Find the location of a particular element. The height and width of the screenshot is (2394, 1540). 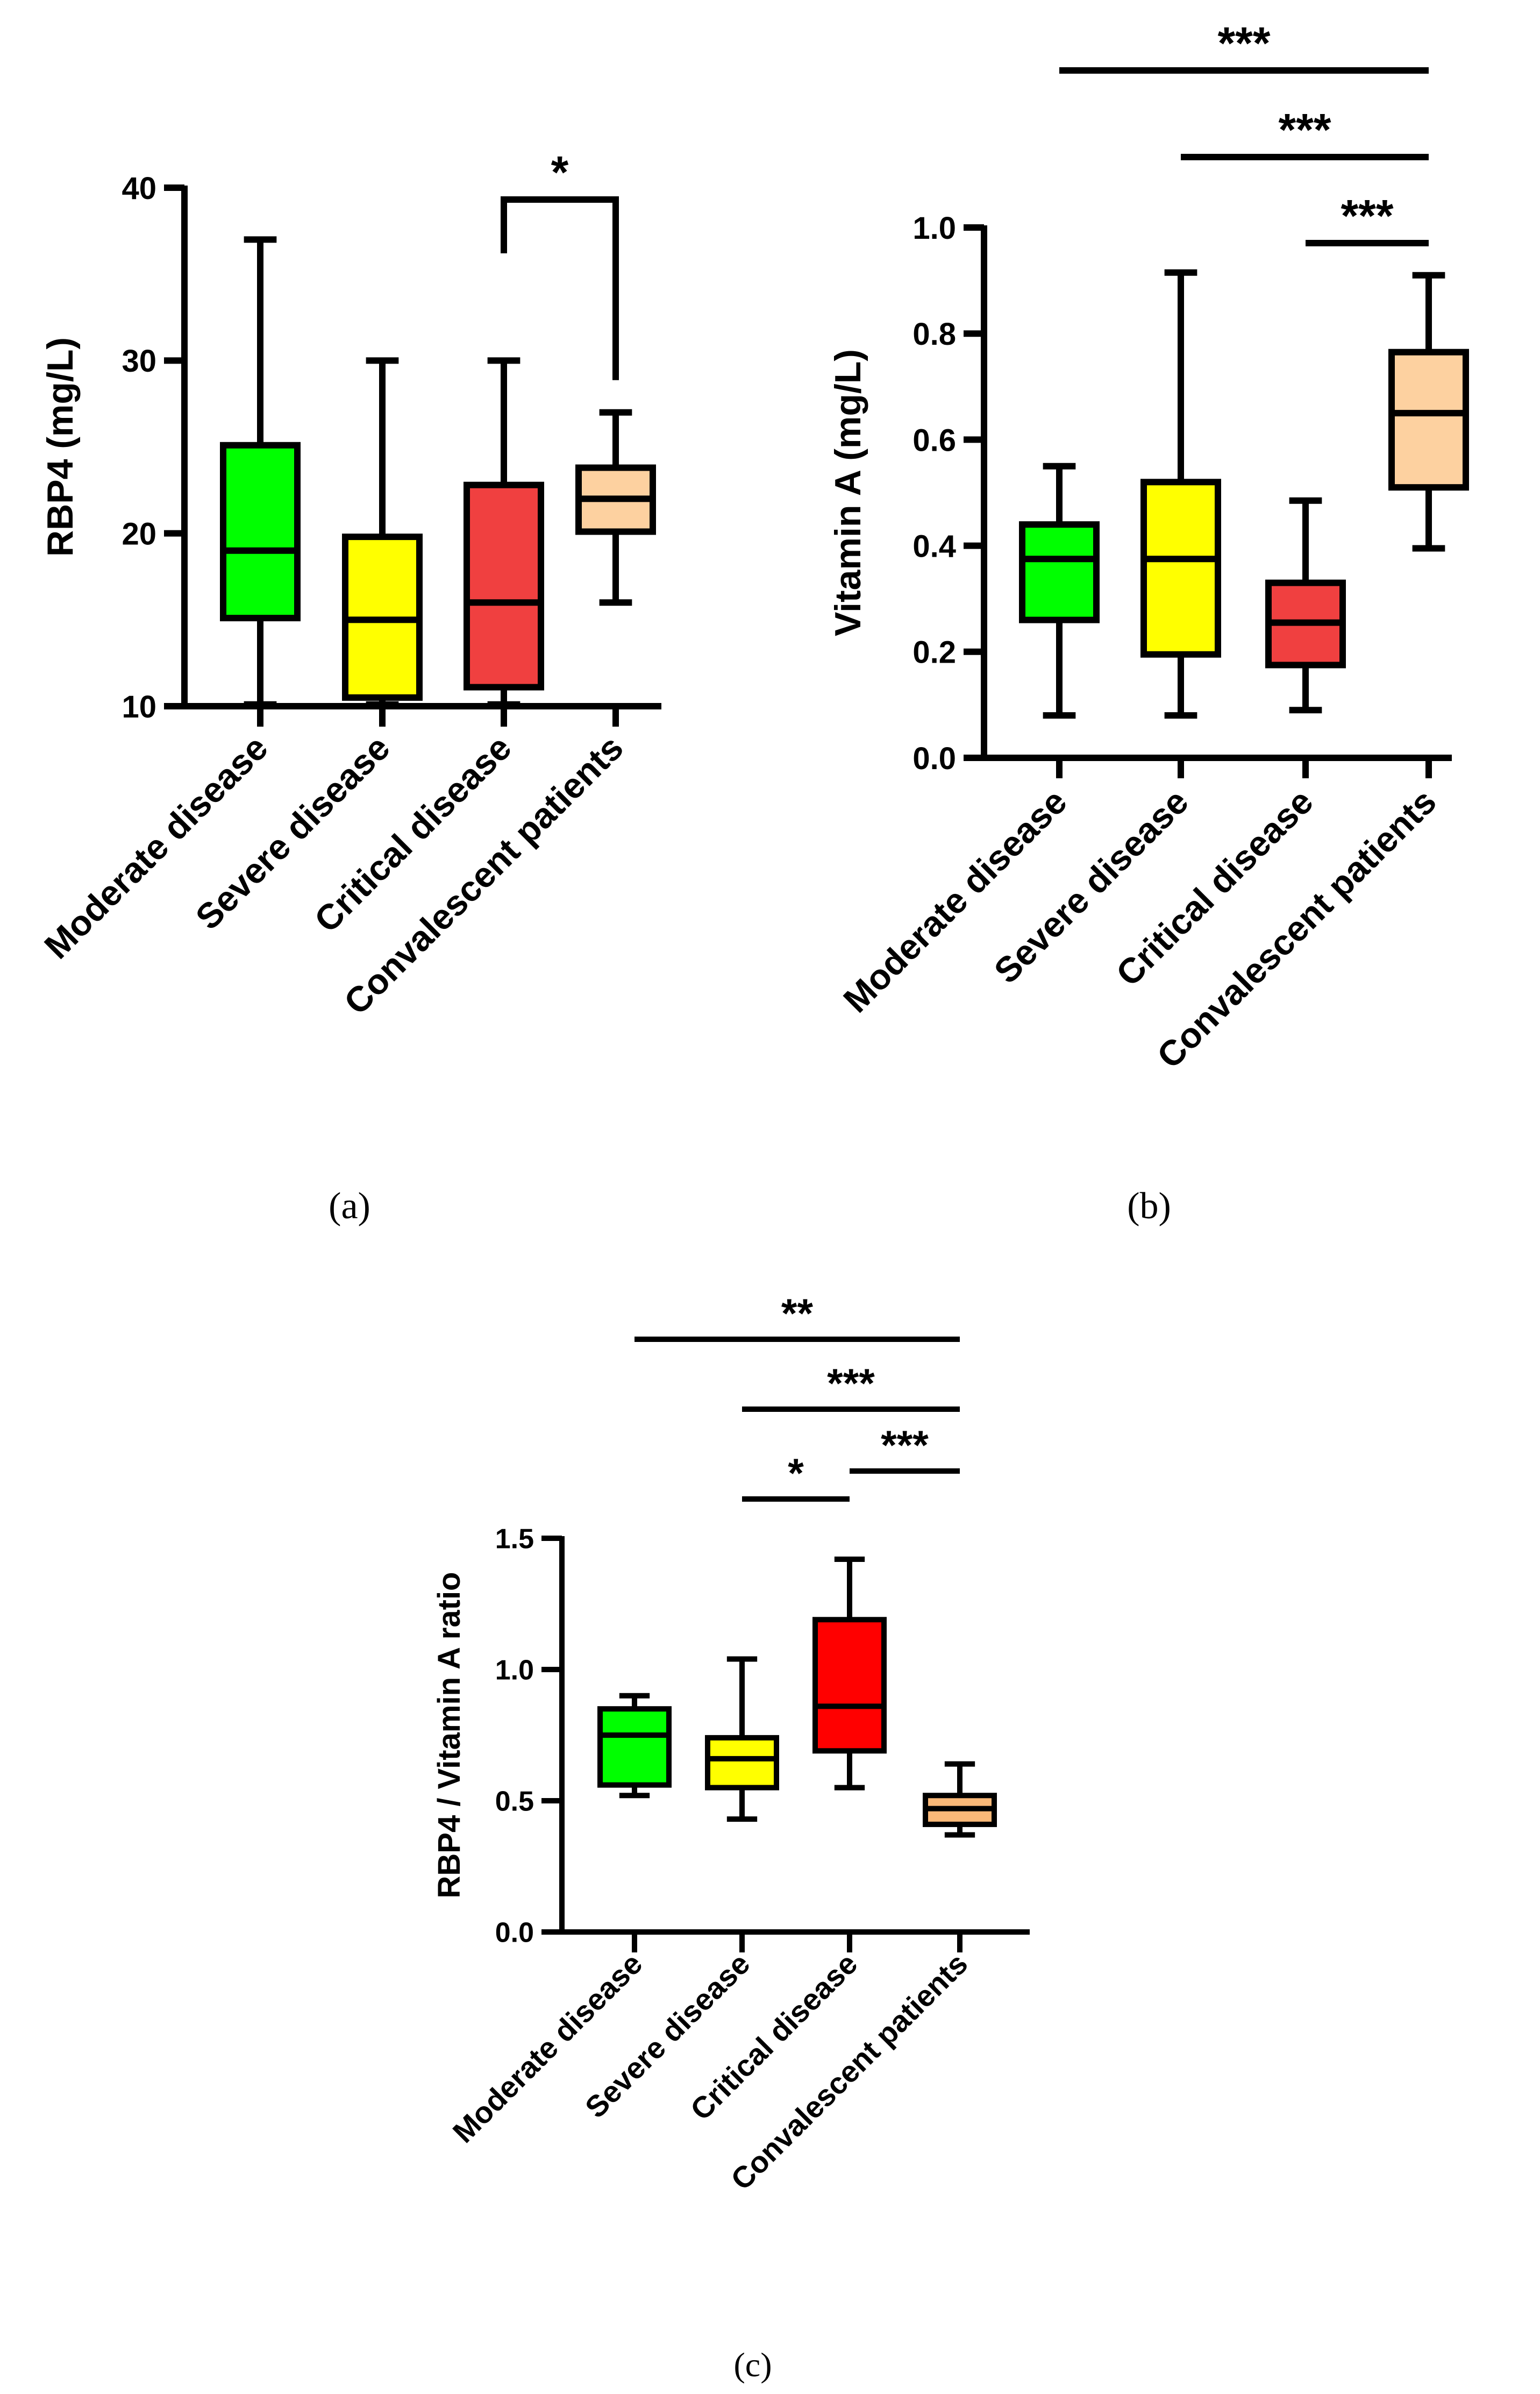

y-tick-label: 0.6 is located at coordinates (934, 440).